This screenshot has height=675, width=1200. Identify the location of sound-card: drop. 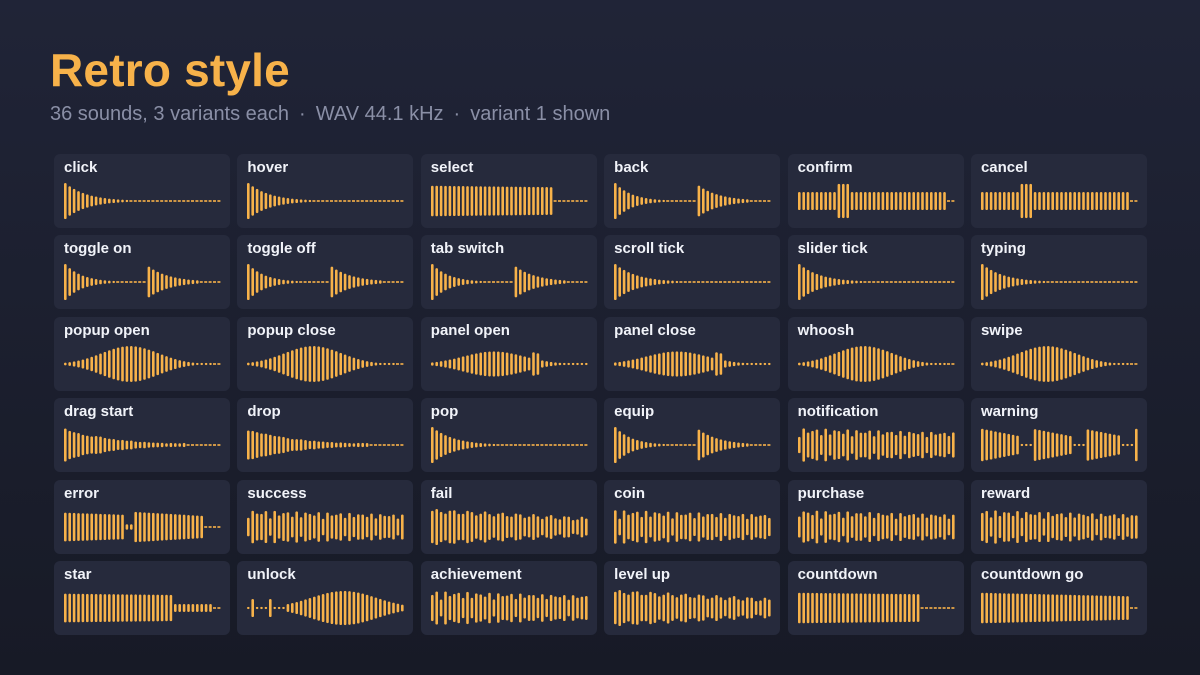
(325, 435).